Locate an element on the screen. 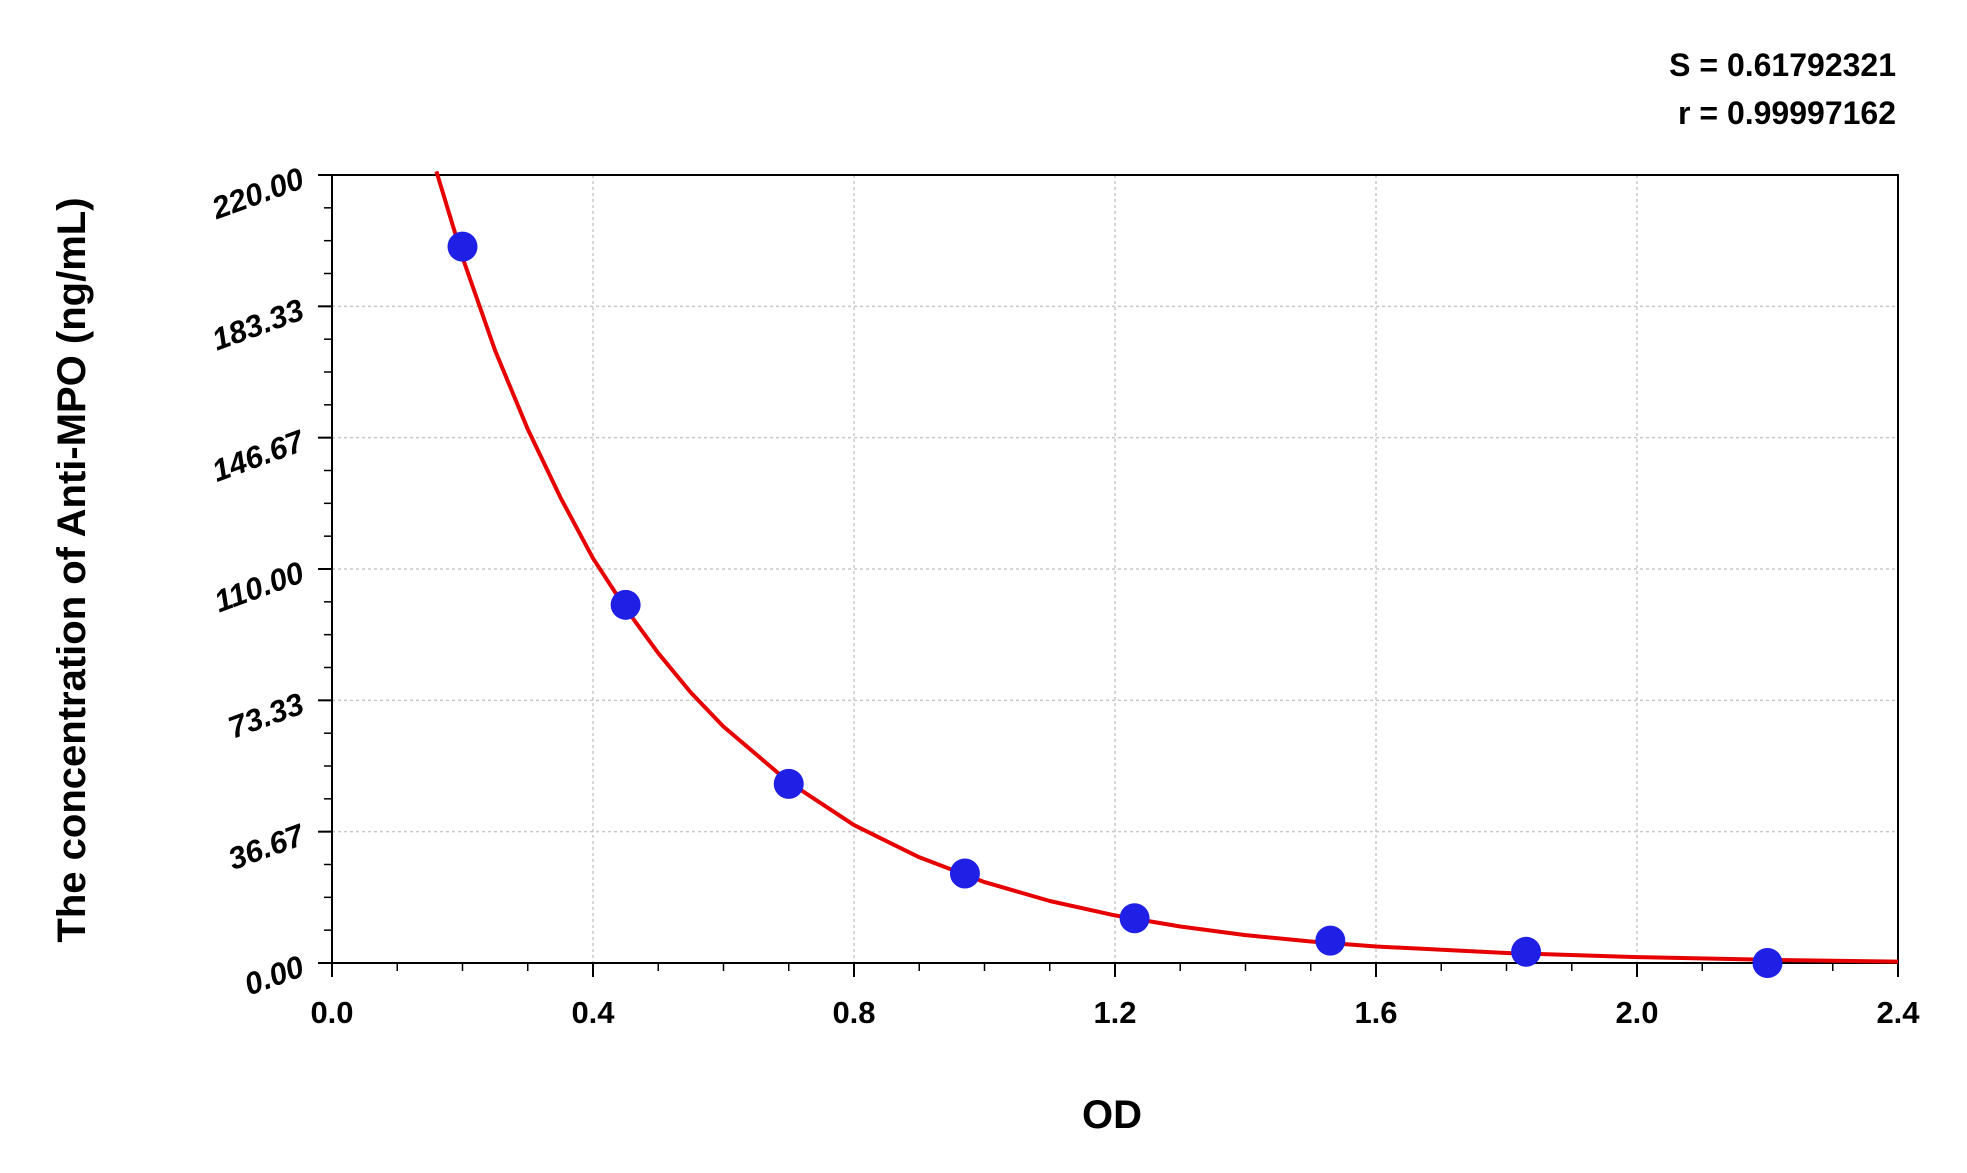 The width and height of the screenshot is (1967, 1173). x-tick-label: 0.8 is located at coordinates (853, 1012).